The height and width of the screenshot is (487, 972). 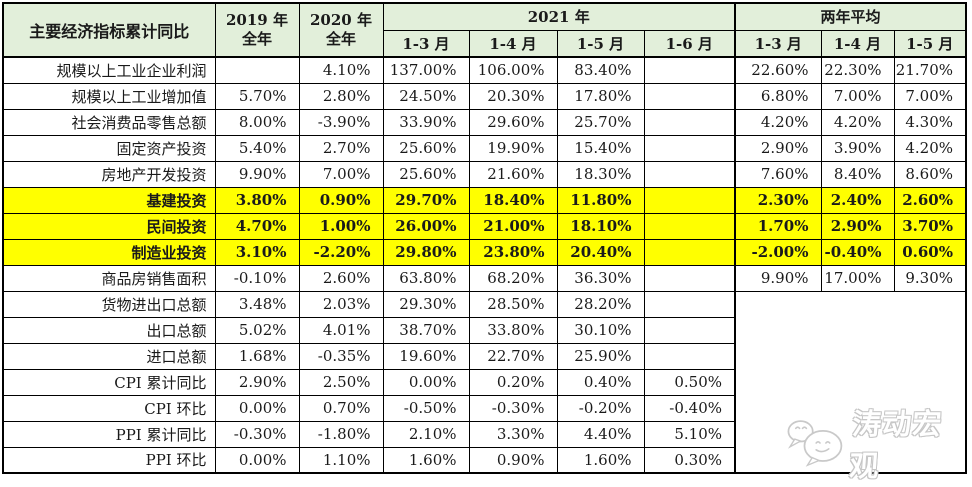 I want to click on value-cell: 28.50%, so click(x=513, y=304).